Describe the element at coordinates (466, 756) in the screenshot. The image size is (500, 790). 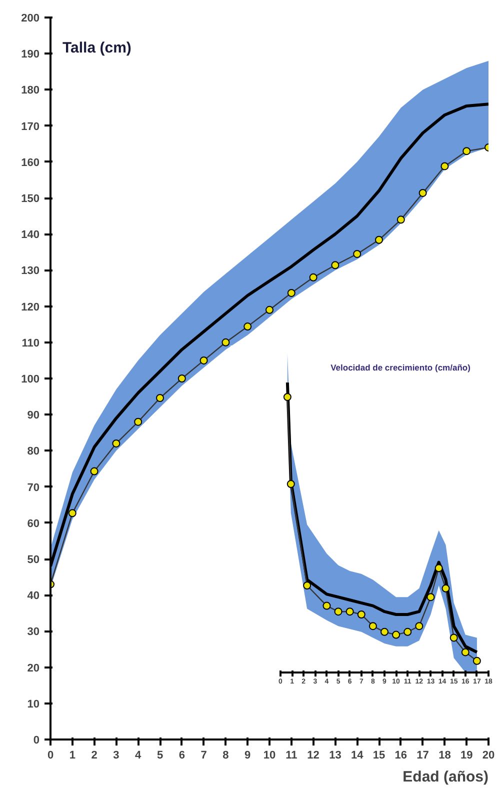
I see `x-tick-label: 19` at that location.